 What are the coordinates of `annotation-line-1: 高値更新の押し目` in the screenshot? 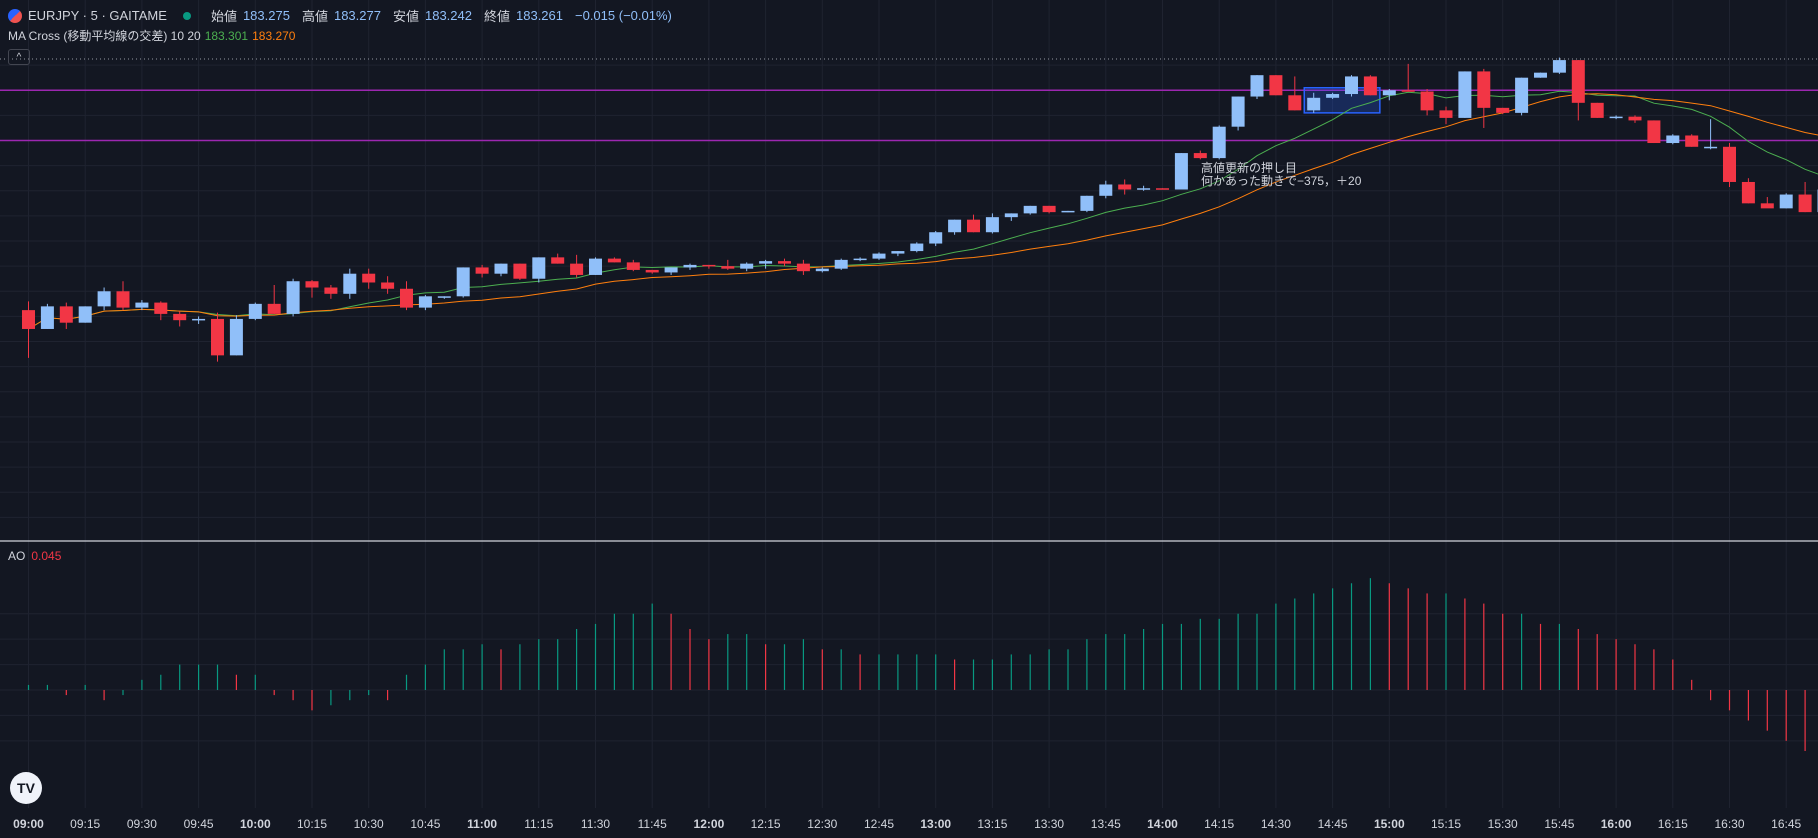 It's located at (1249, 168).